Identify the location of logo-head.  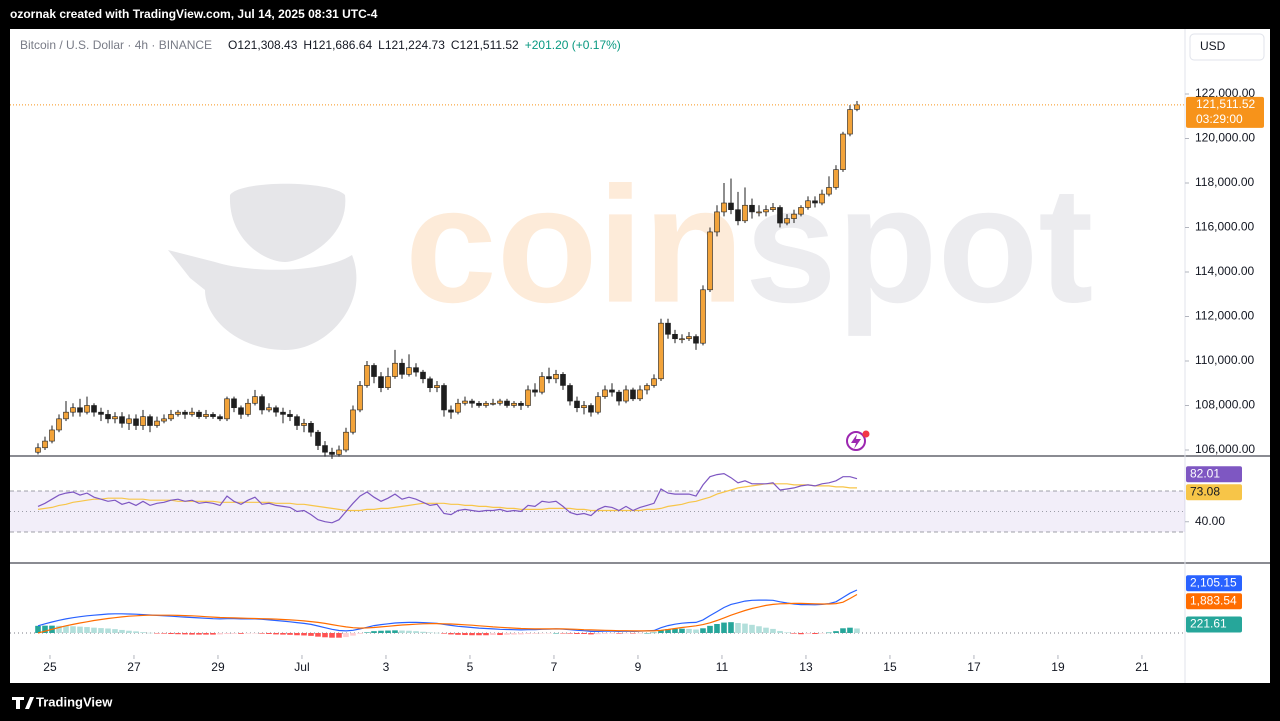
(287, 222).